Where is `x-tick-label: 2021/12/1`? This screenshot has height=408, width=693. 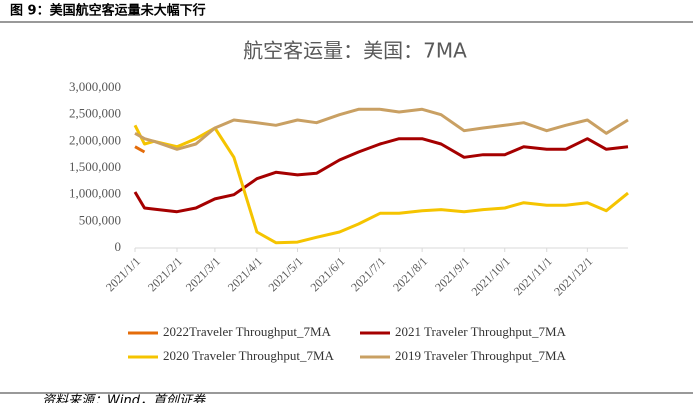
x-tick-label: 2021/12/1 is located at coordinates (573, 276).